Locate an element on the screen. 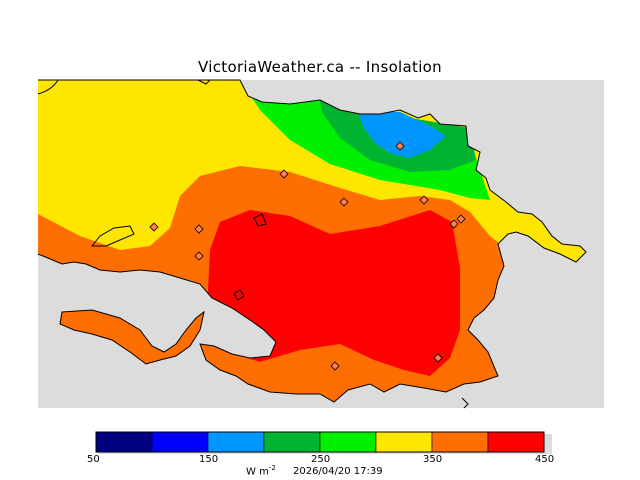 Image resolution: width=640 pixels, height=480 pixels. colorbar-tick-label: 250 is located at coordinates (321, 459).